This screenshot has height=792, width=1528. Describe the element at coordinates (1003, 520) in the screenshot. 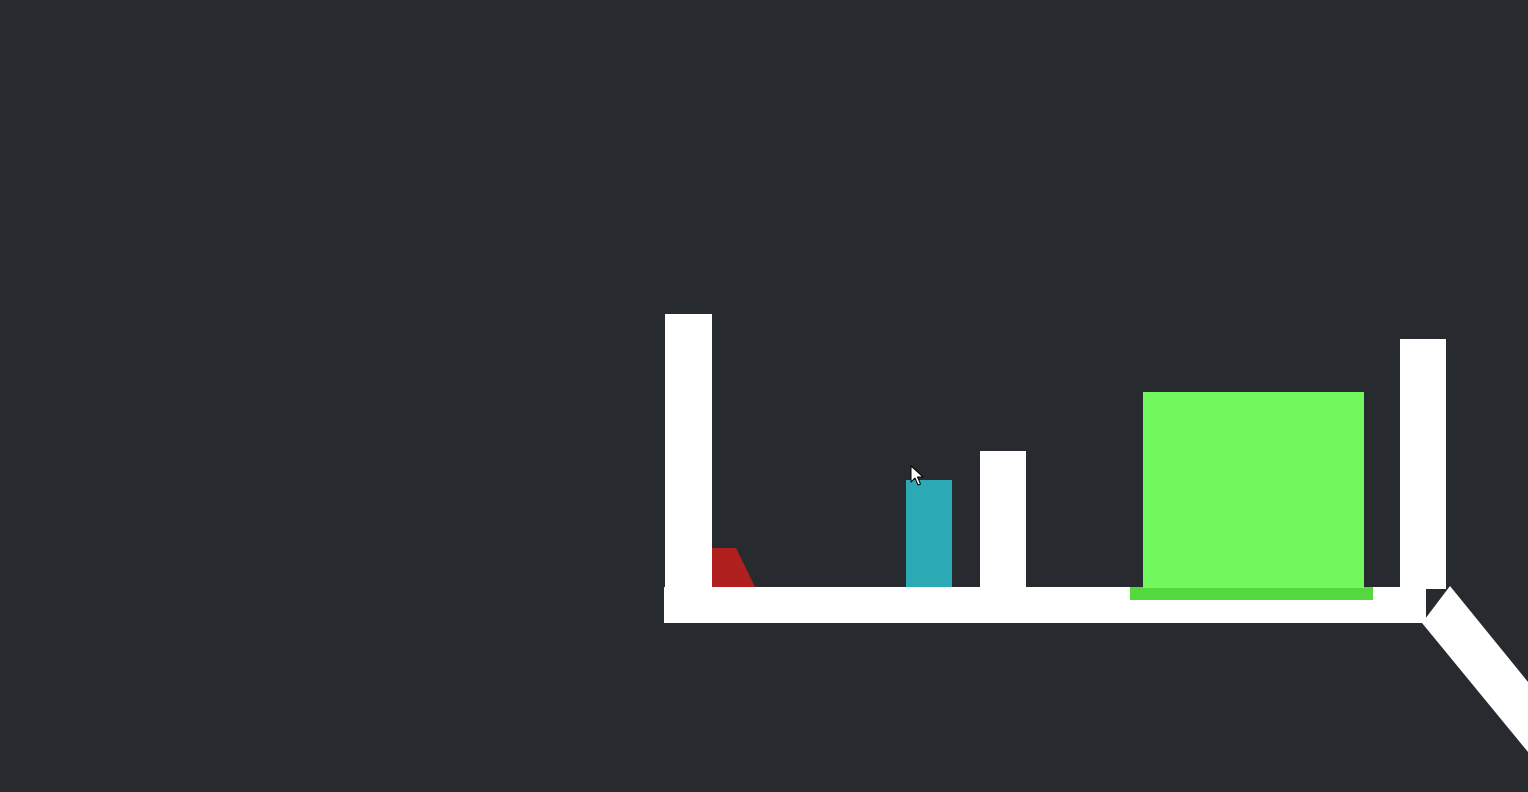

I see `middle-post` at that location.